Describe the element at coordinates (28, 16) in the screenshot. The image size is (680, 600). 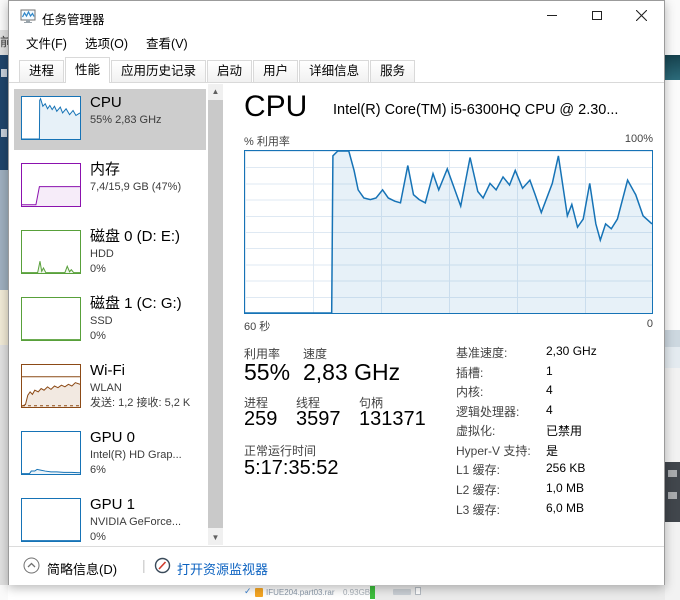
I see `task-manager-app-icon` at that location.